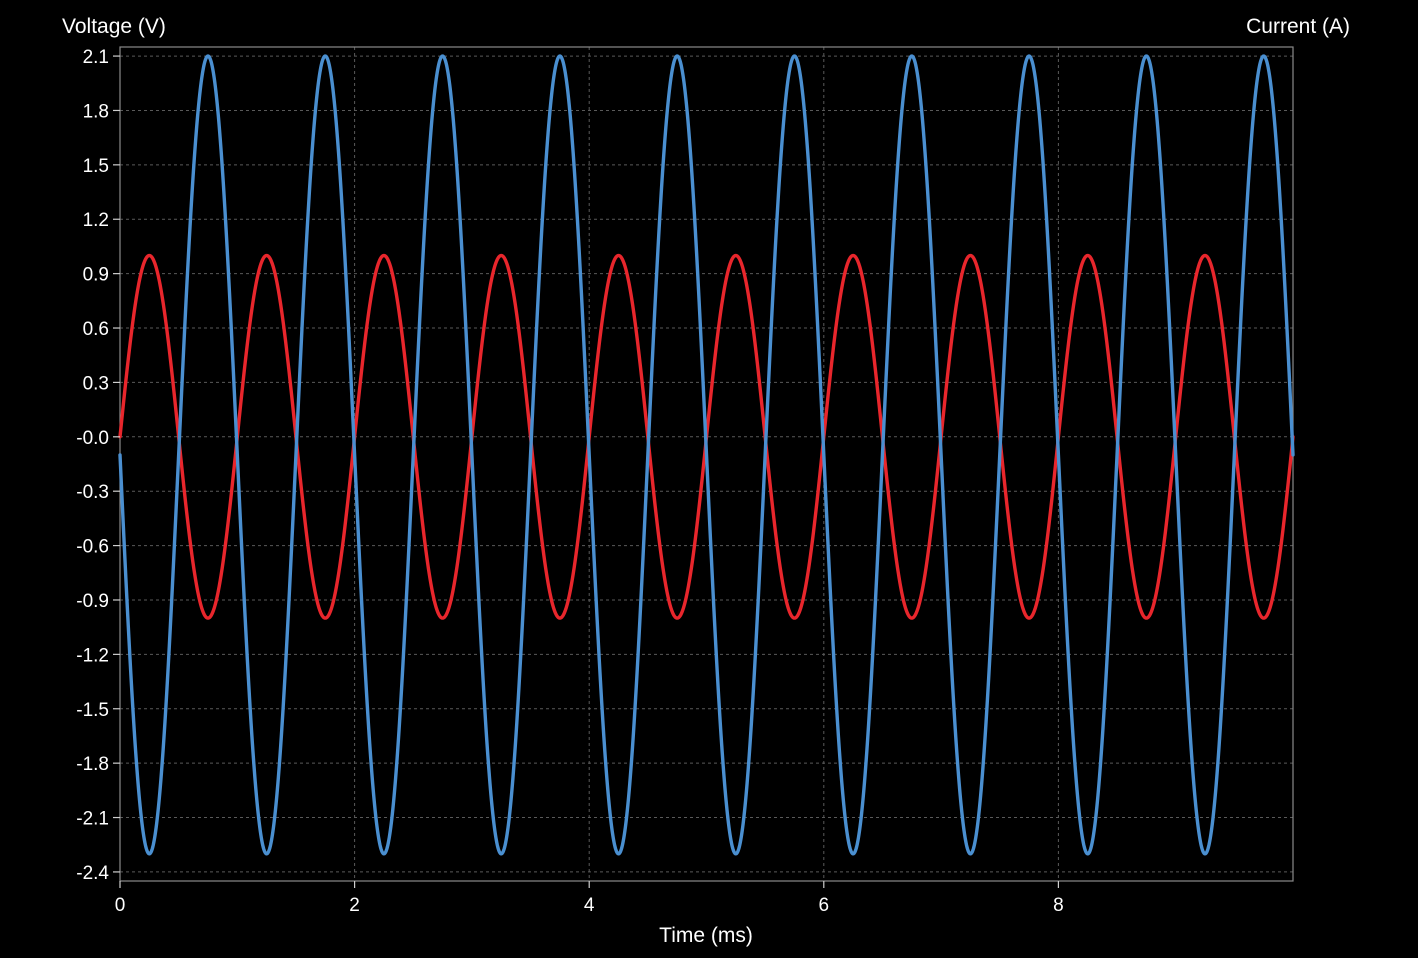 The image size is (1418, 958). What do you see at coordinates (92, 764) in the screenshot?
I see `y-tick-label: -1.8` at bounding box center [92, 764].